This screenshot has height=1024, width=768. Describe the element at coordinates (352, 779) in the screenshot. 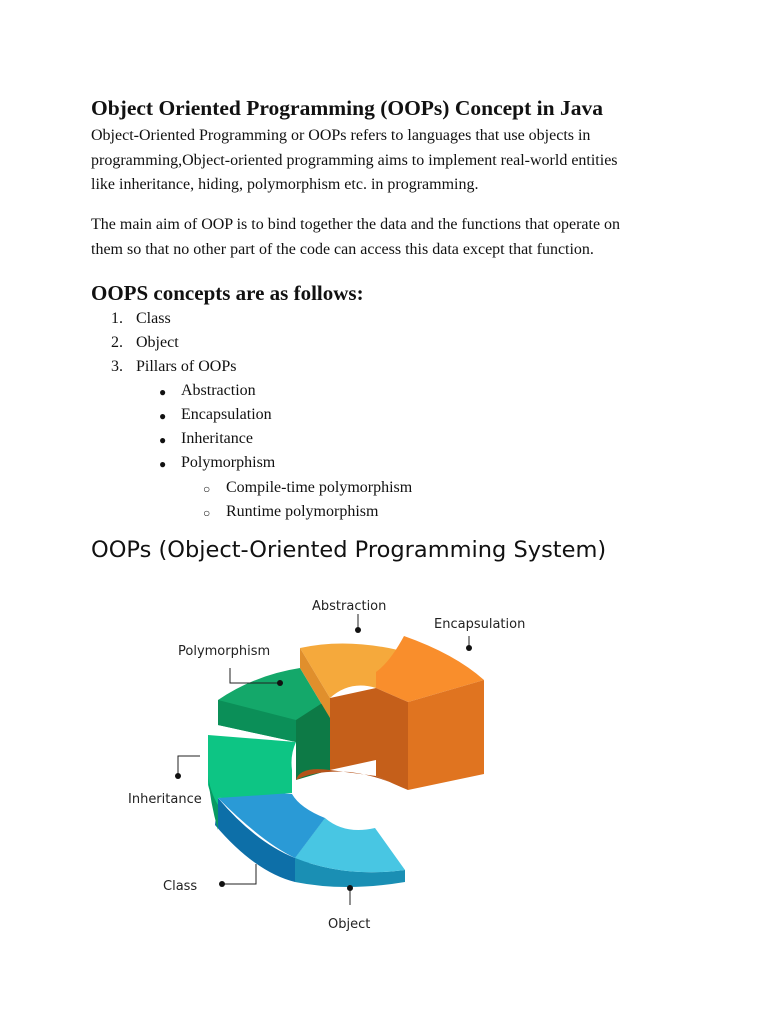

I see `ring-inner-shadow` at that location.